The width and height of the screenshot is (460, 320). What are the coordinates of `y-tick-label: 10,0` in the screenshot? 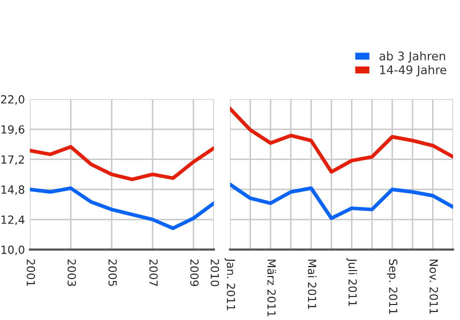 It's located at (13, 251).